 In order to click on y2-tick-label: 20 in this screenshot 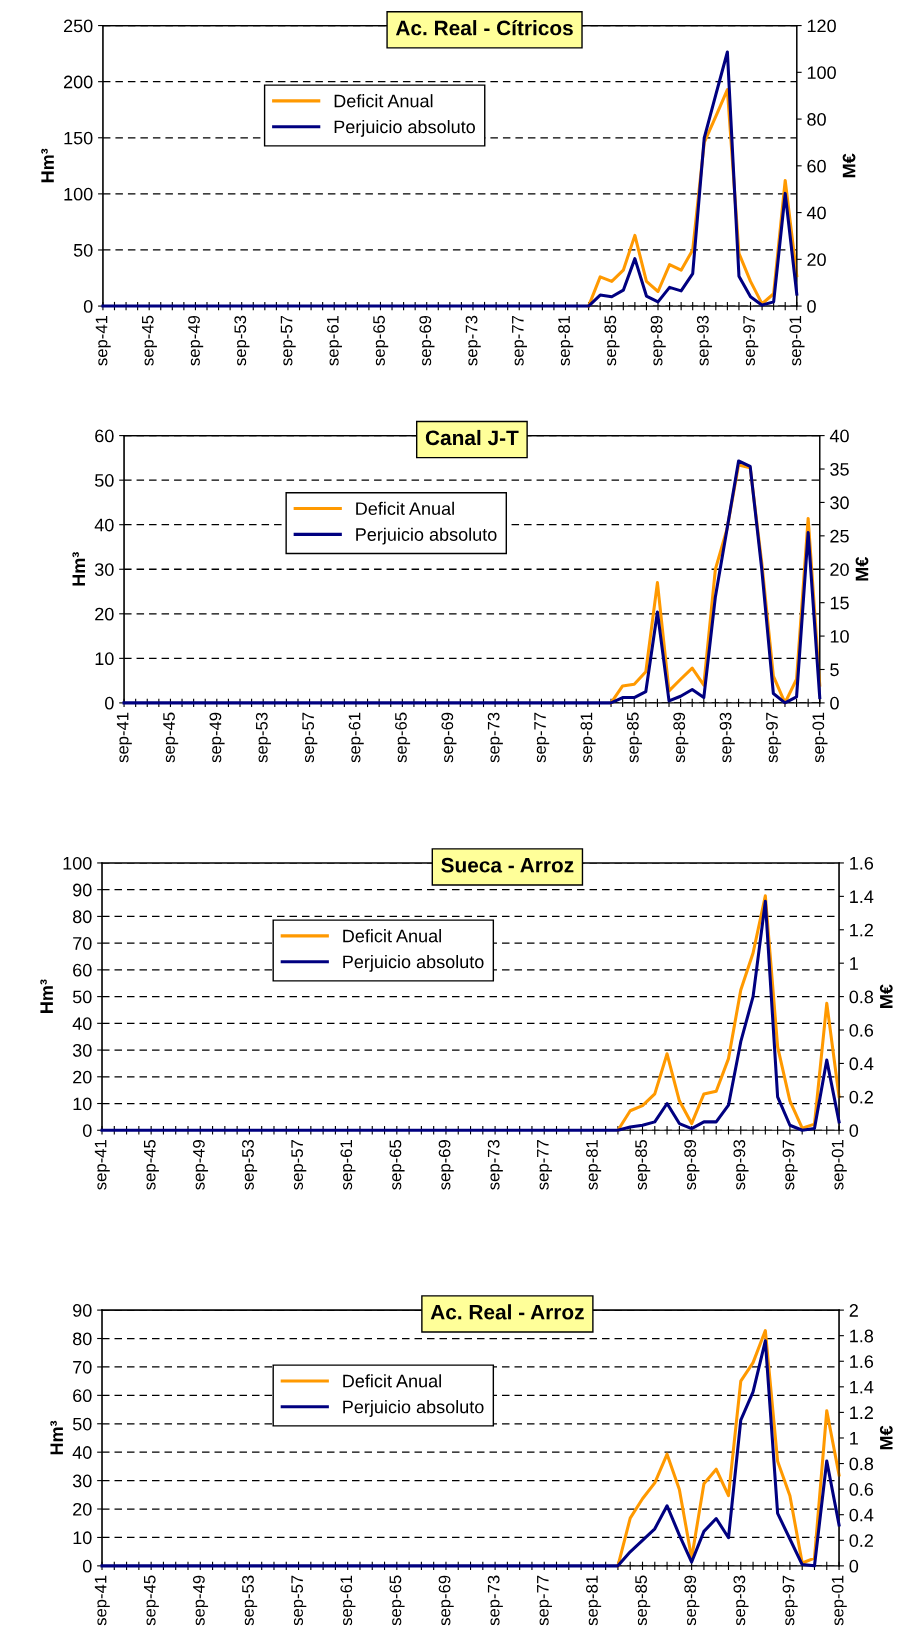, I will do `click(816, 260)`.